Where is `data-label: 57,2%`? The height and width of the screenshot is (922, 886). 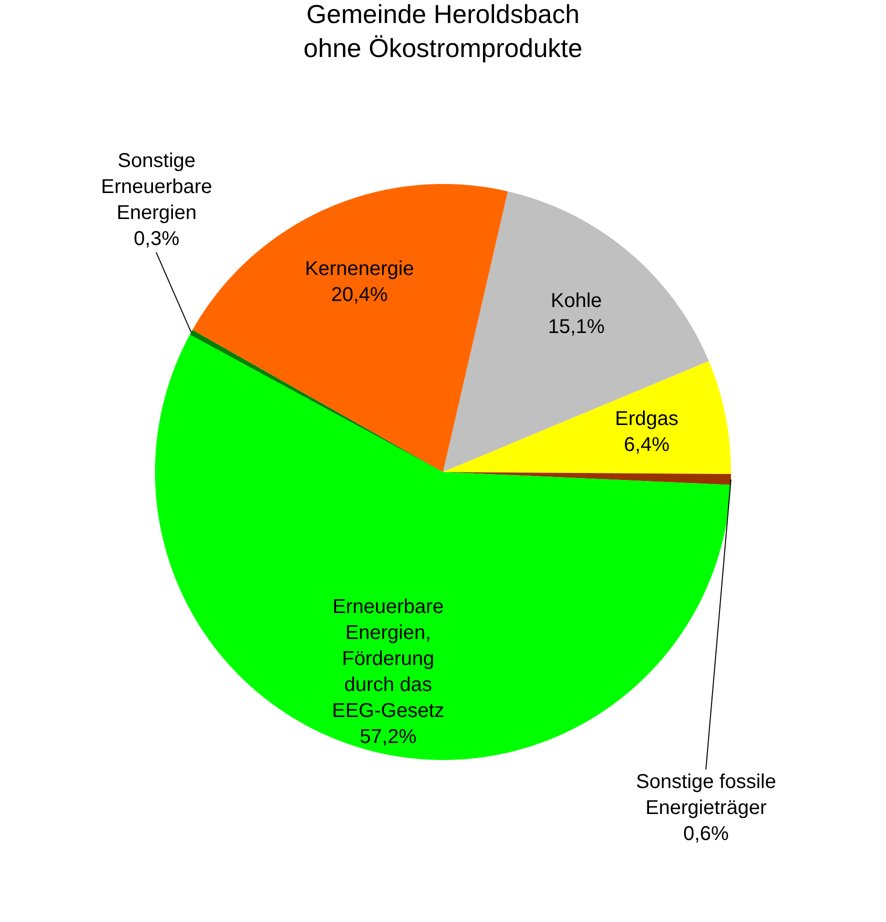 data-label: 57,2% is located at coordinates (388, 737).